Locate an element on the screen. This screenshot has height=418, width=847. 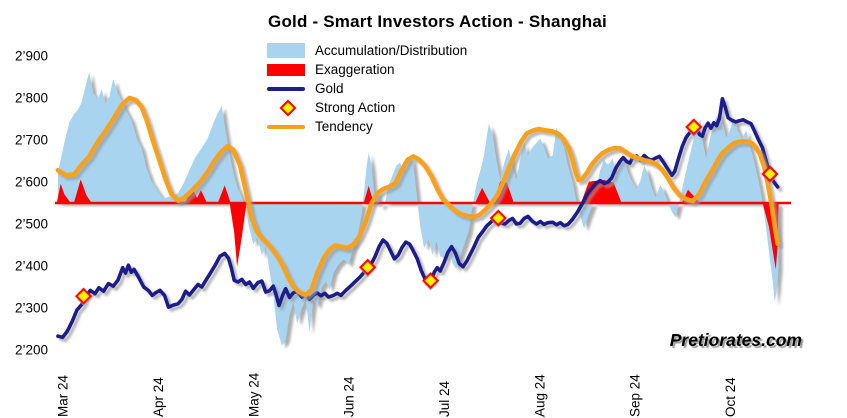
y-tick-label: 2’700 is located at coordinates (31, 140).